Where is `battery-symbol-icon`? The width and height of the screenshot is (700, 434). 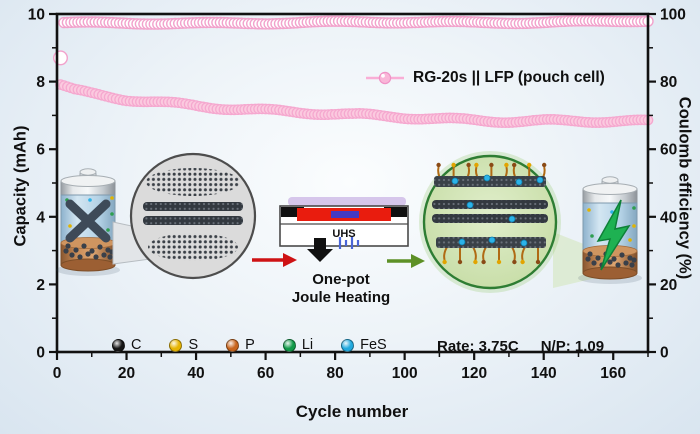
battery-symbol-icon is located at coordinates (349, 243).